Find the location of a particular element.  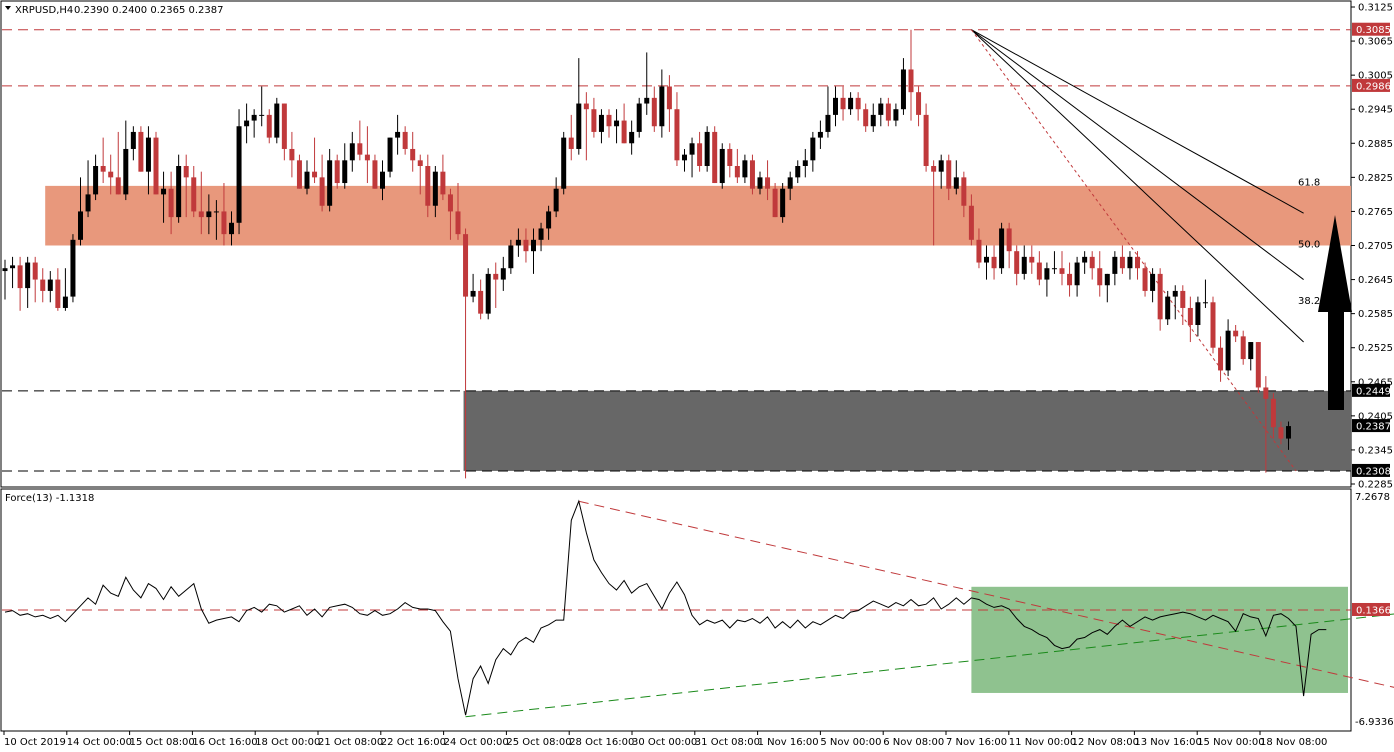

price-tag-top-resistance is located at coordinates (1371, 29).